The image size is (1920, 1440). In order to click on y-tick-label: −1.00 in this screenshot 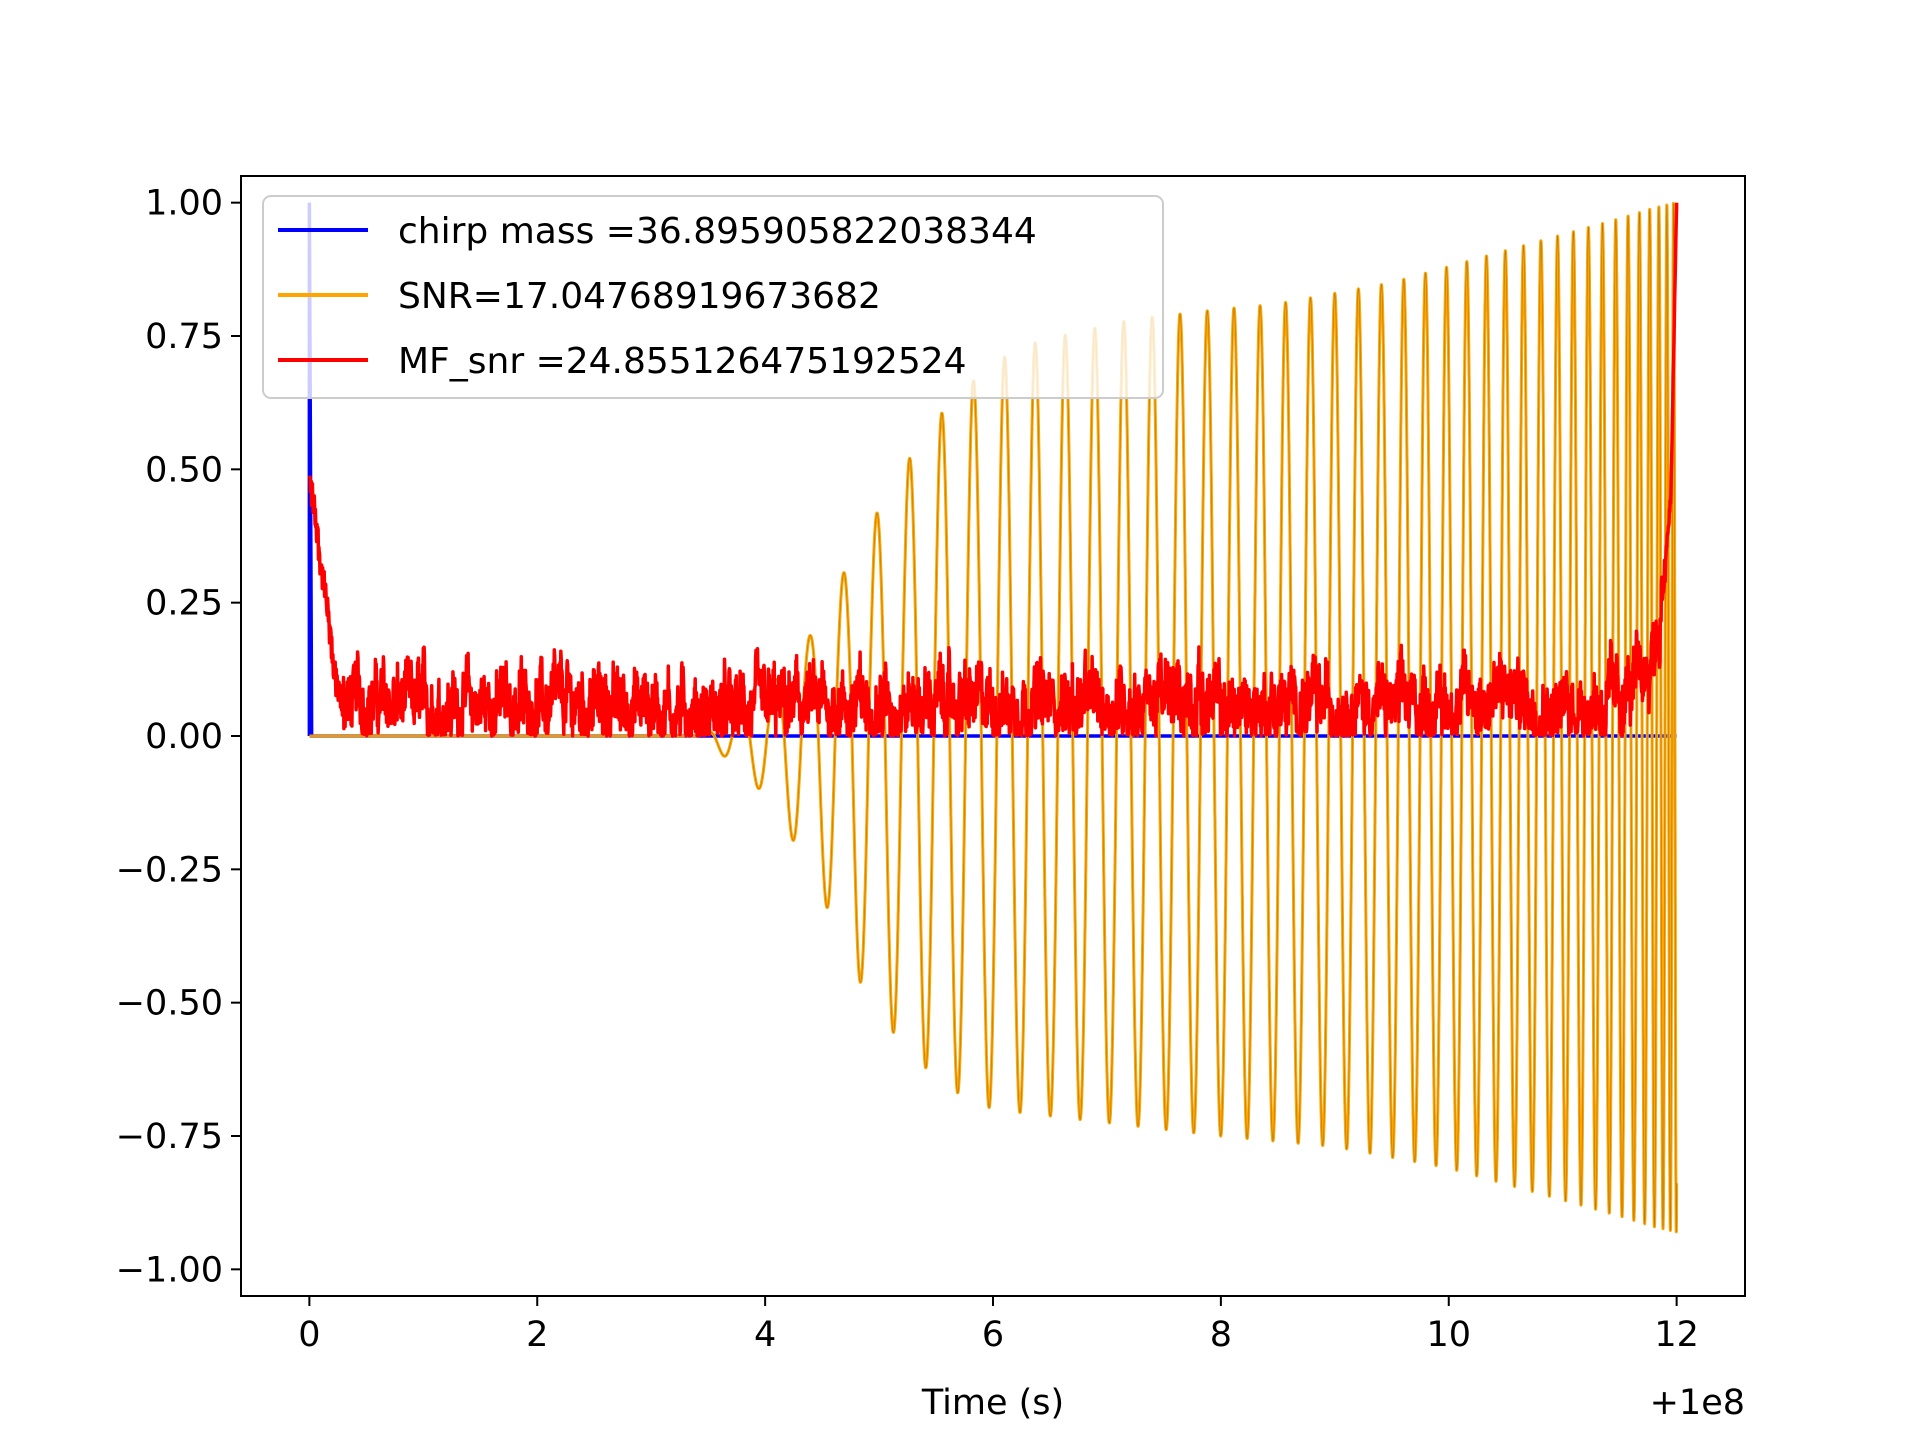, I will do `click(169, 1270)`.